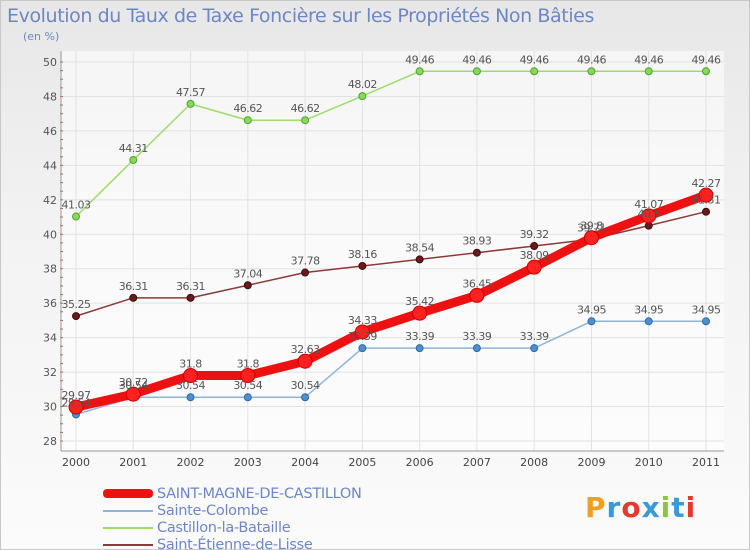 The width and height of the screenshot is (750, 550). I want to click on y-tick-label: 32, so click(50, 372).